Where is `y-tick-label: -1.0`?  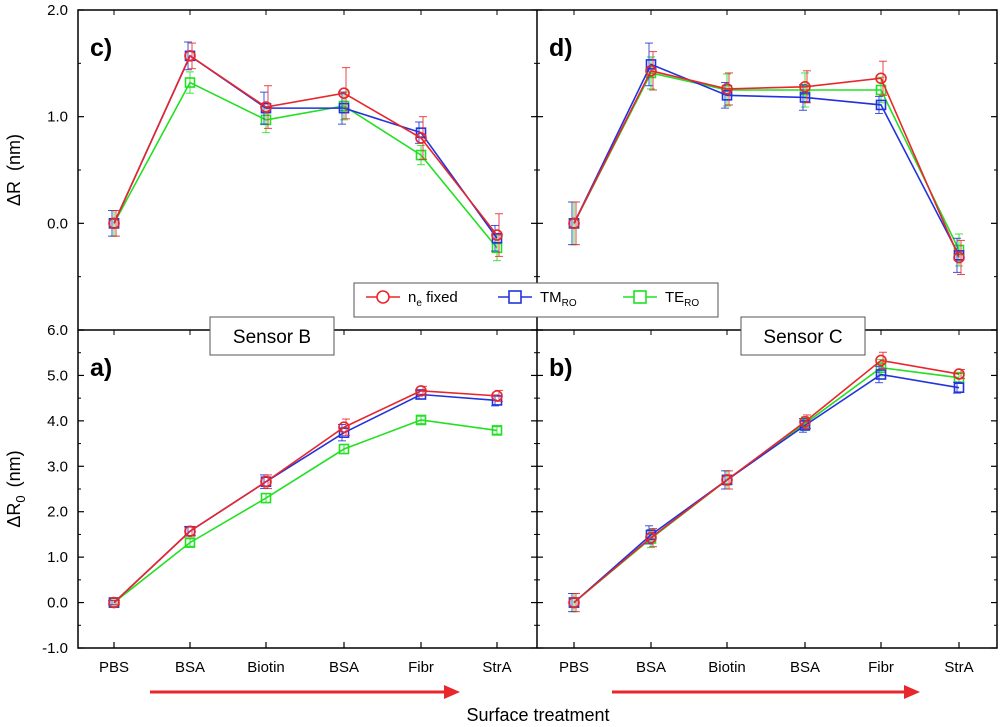
y-tick-label: -1.0 is located at coordinates (55, 648).